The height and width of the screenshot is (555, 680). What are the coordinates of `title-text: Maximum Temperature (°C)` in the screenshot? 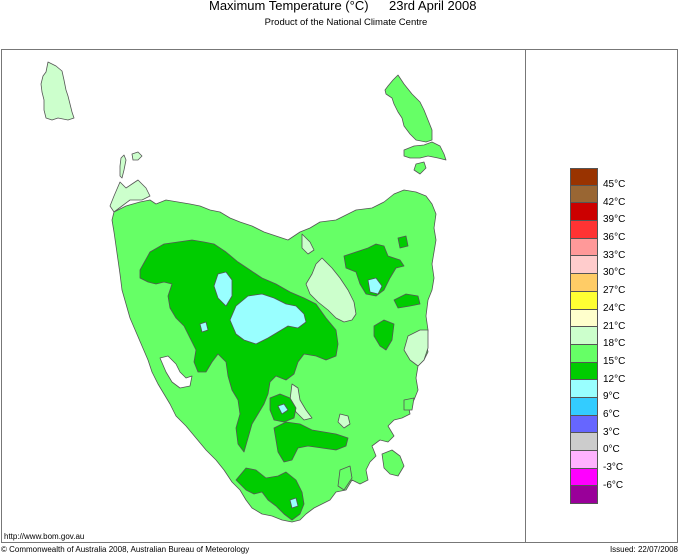 It's located at (289, 6).